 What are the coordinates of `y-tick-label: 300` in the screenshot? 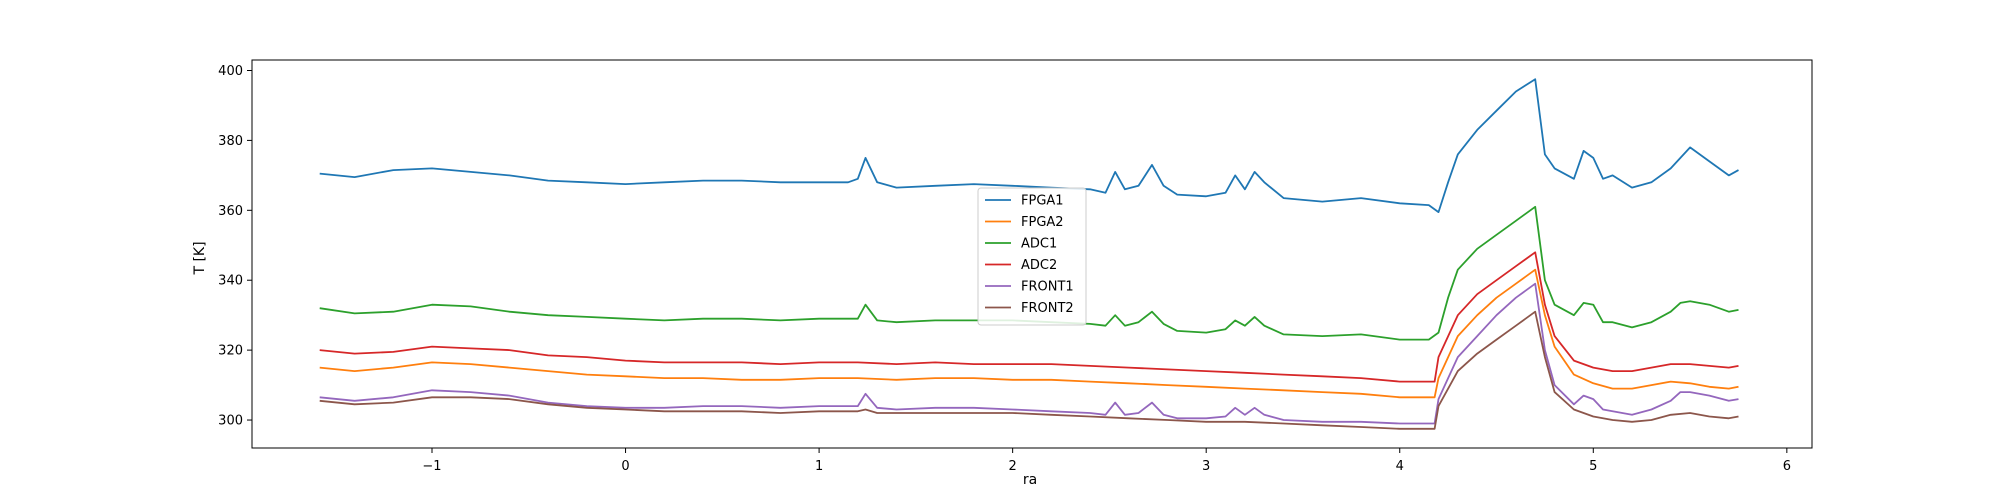 It's located at (230, 421).